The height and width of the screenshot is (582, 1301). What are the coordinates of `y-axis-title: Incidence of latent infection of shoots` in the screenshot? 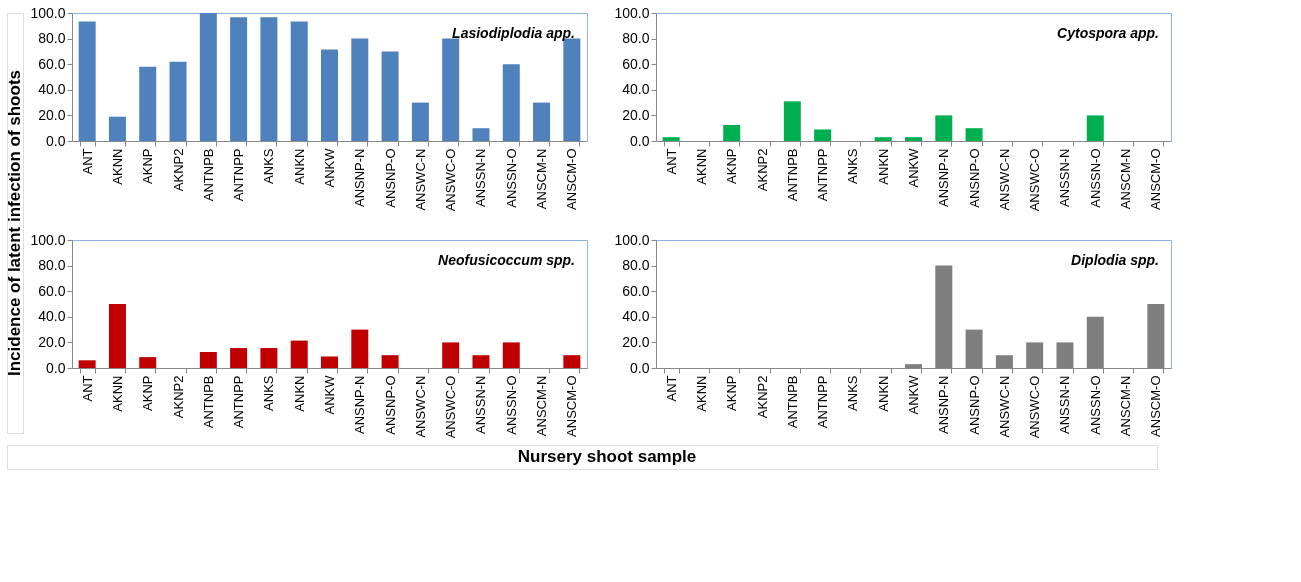 It's located at (14, 223).